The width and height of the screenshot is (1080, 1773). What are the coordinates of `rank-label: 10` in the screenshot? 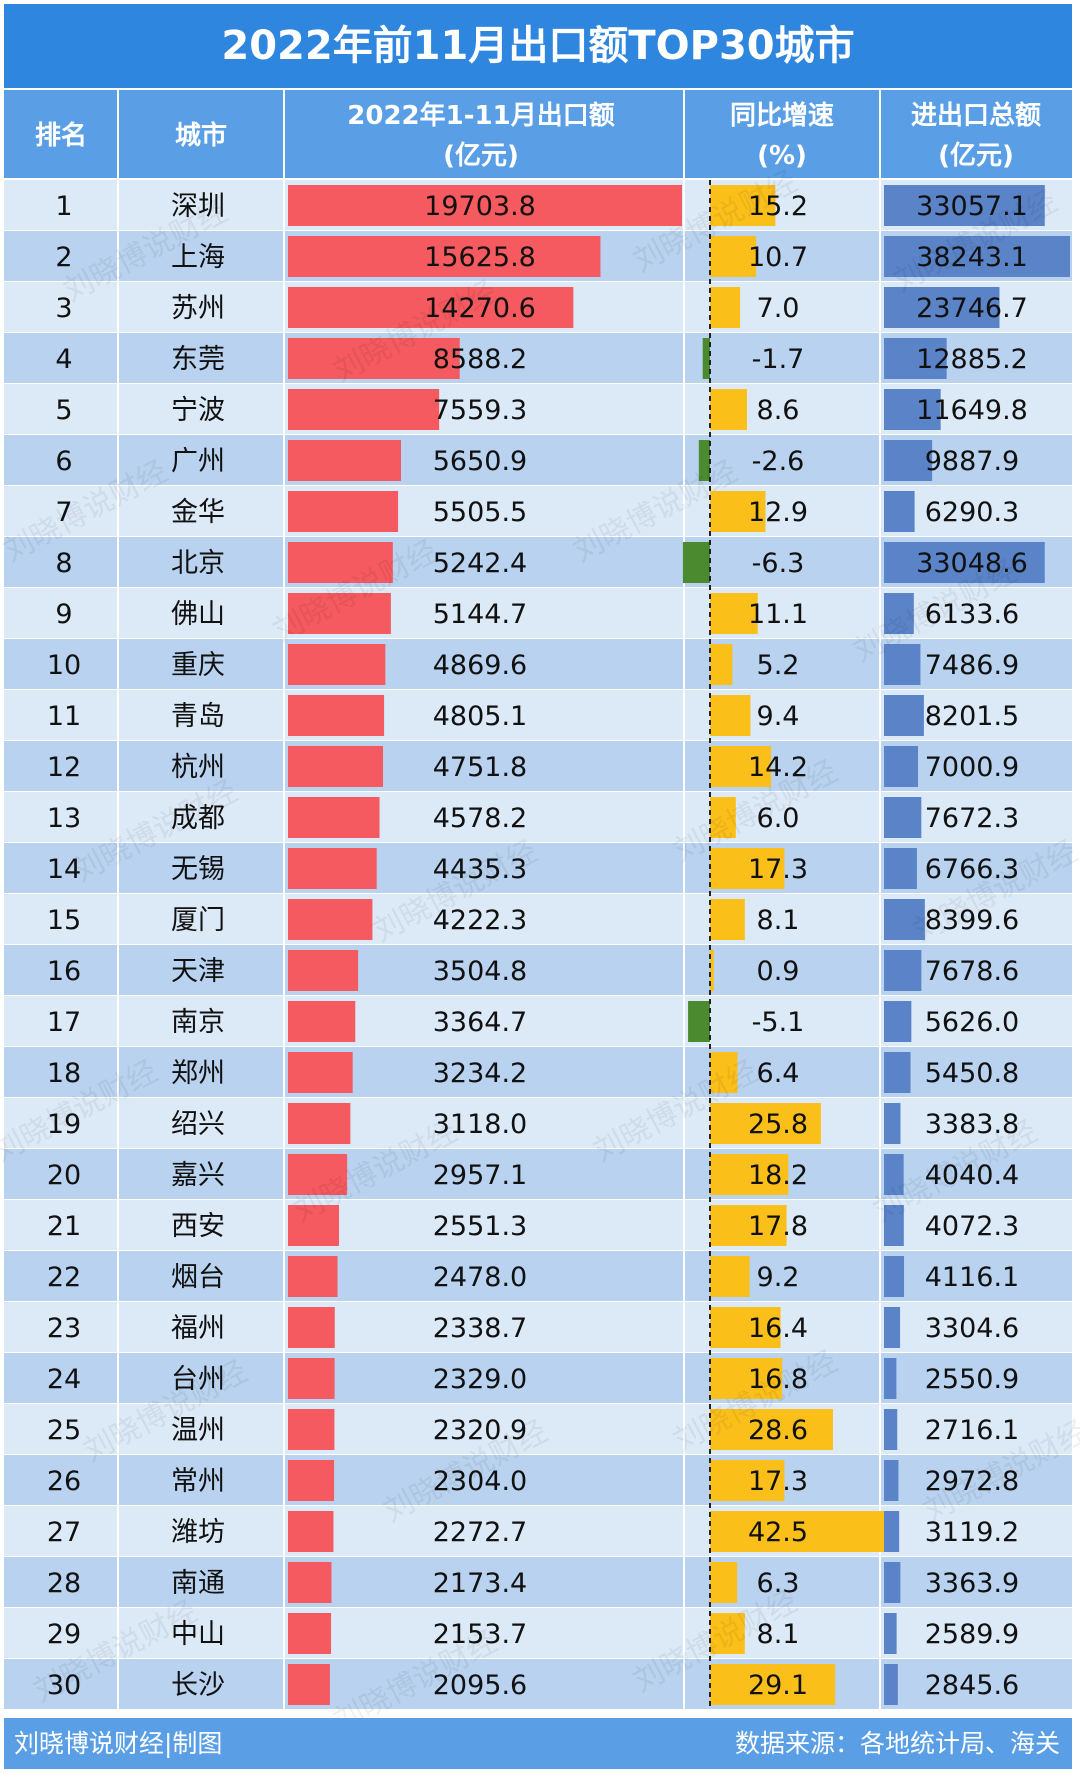 It's located at (64, 665).